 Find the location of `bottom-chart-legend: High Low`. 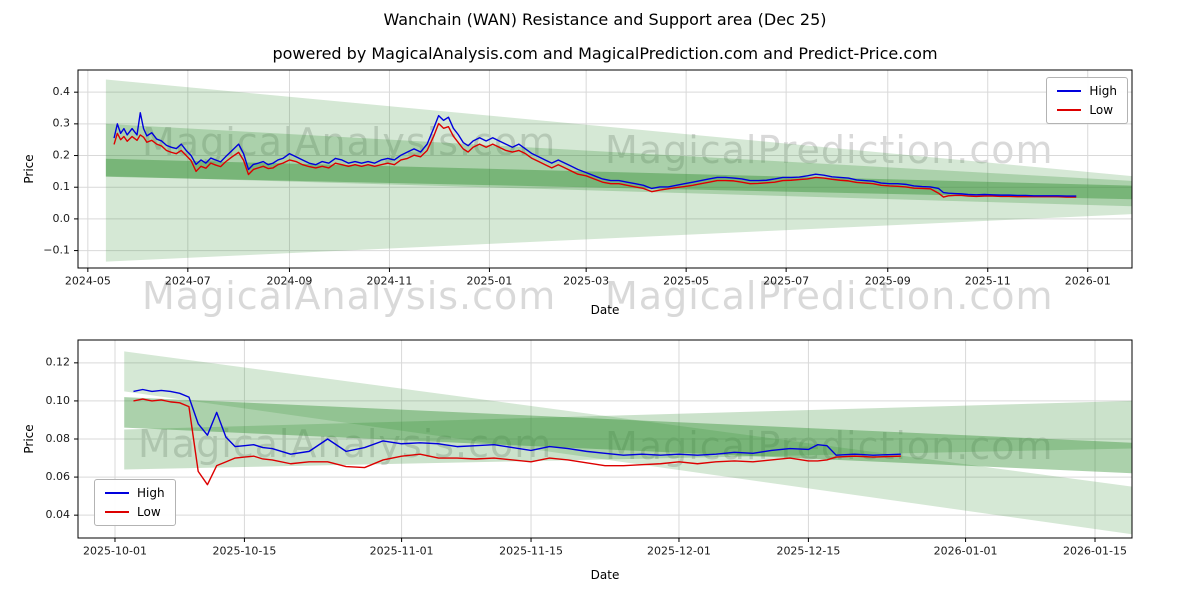

bottom-chart-legend: High Low is located at coordinates (135, 502).